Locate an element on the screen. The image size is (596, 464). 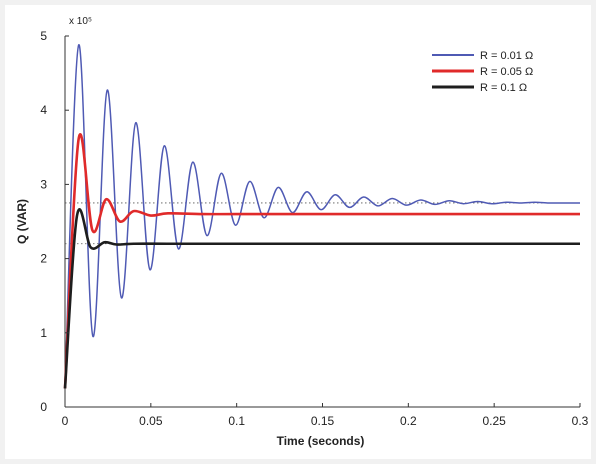
x-axis-title: Time (seconds) is located at coordinates (321, 441).